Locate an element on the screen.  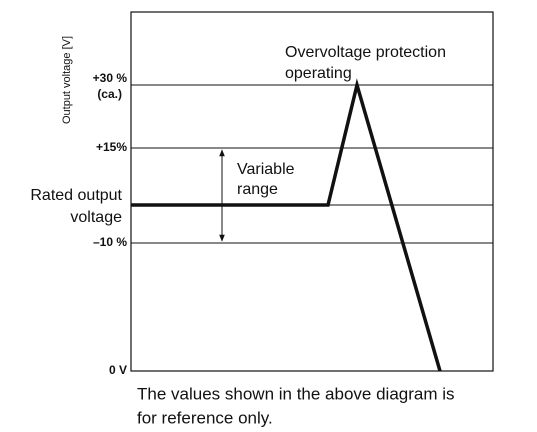
rated-label: voltage is located at coordinates (96, 217).